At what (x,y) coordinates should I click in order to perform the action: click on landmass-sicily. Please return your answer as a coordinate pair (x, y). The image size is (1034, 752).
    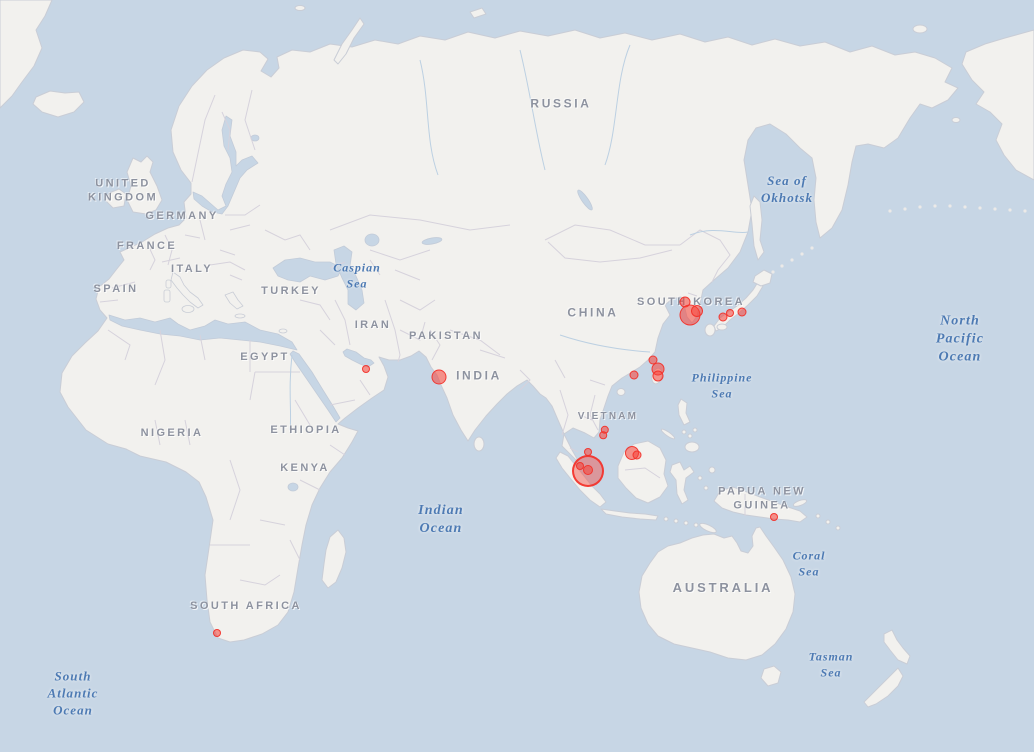
    Looking at the image, I should click on (188, 309).